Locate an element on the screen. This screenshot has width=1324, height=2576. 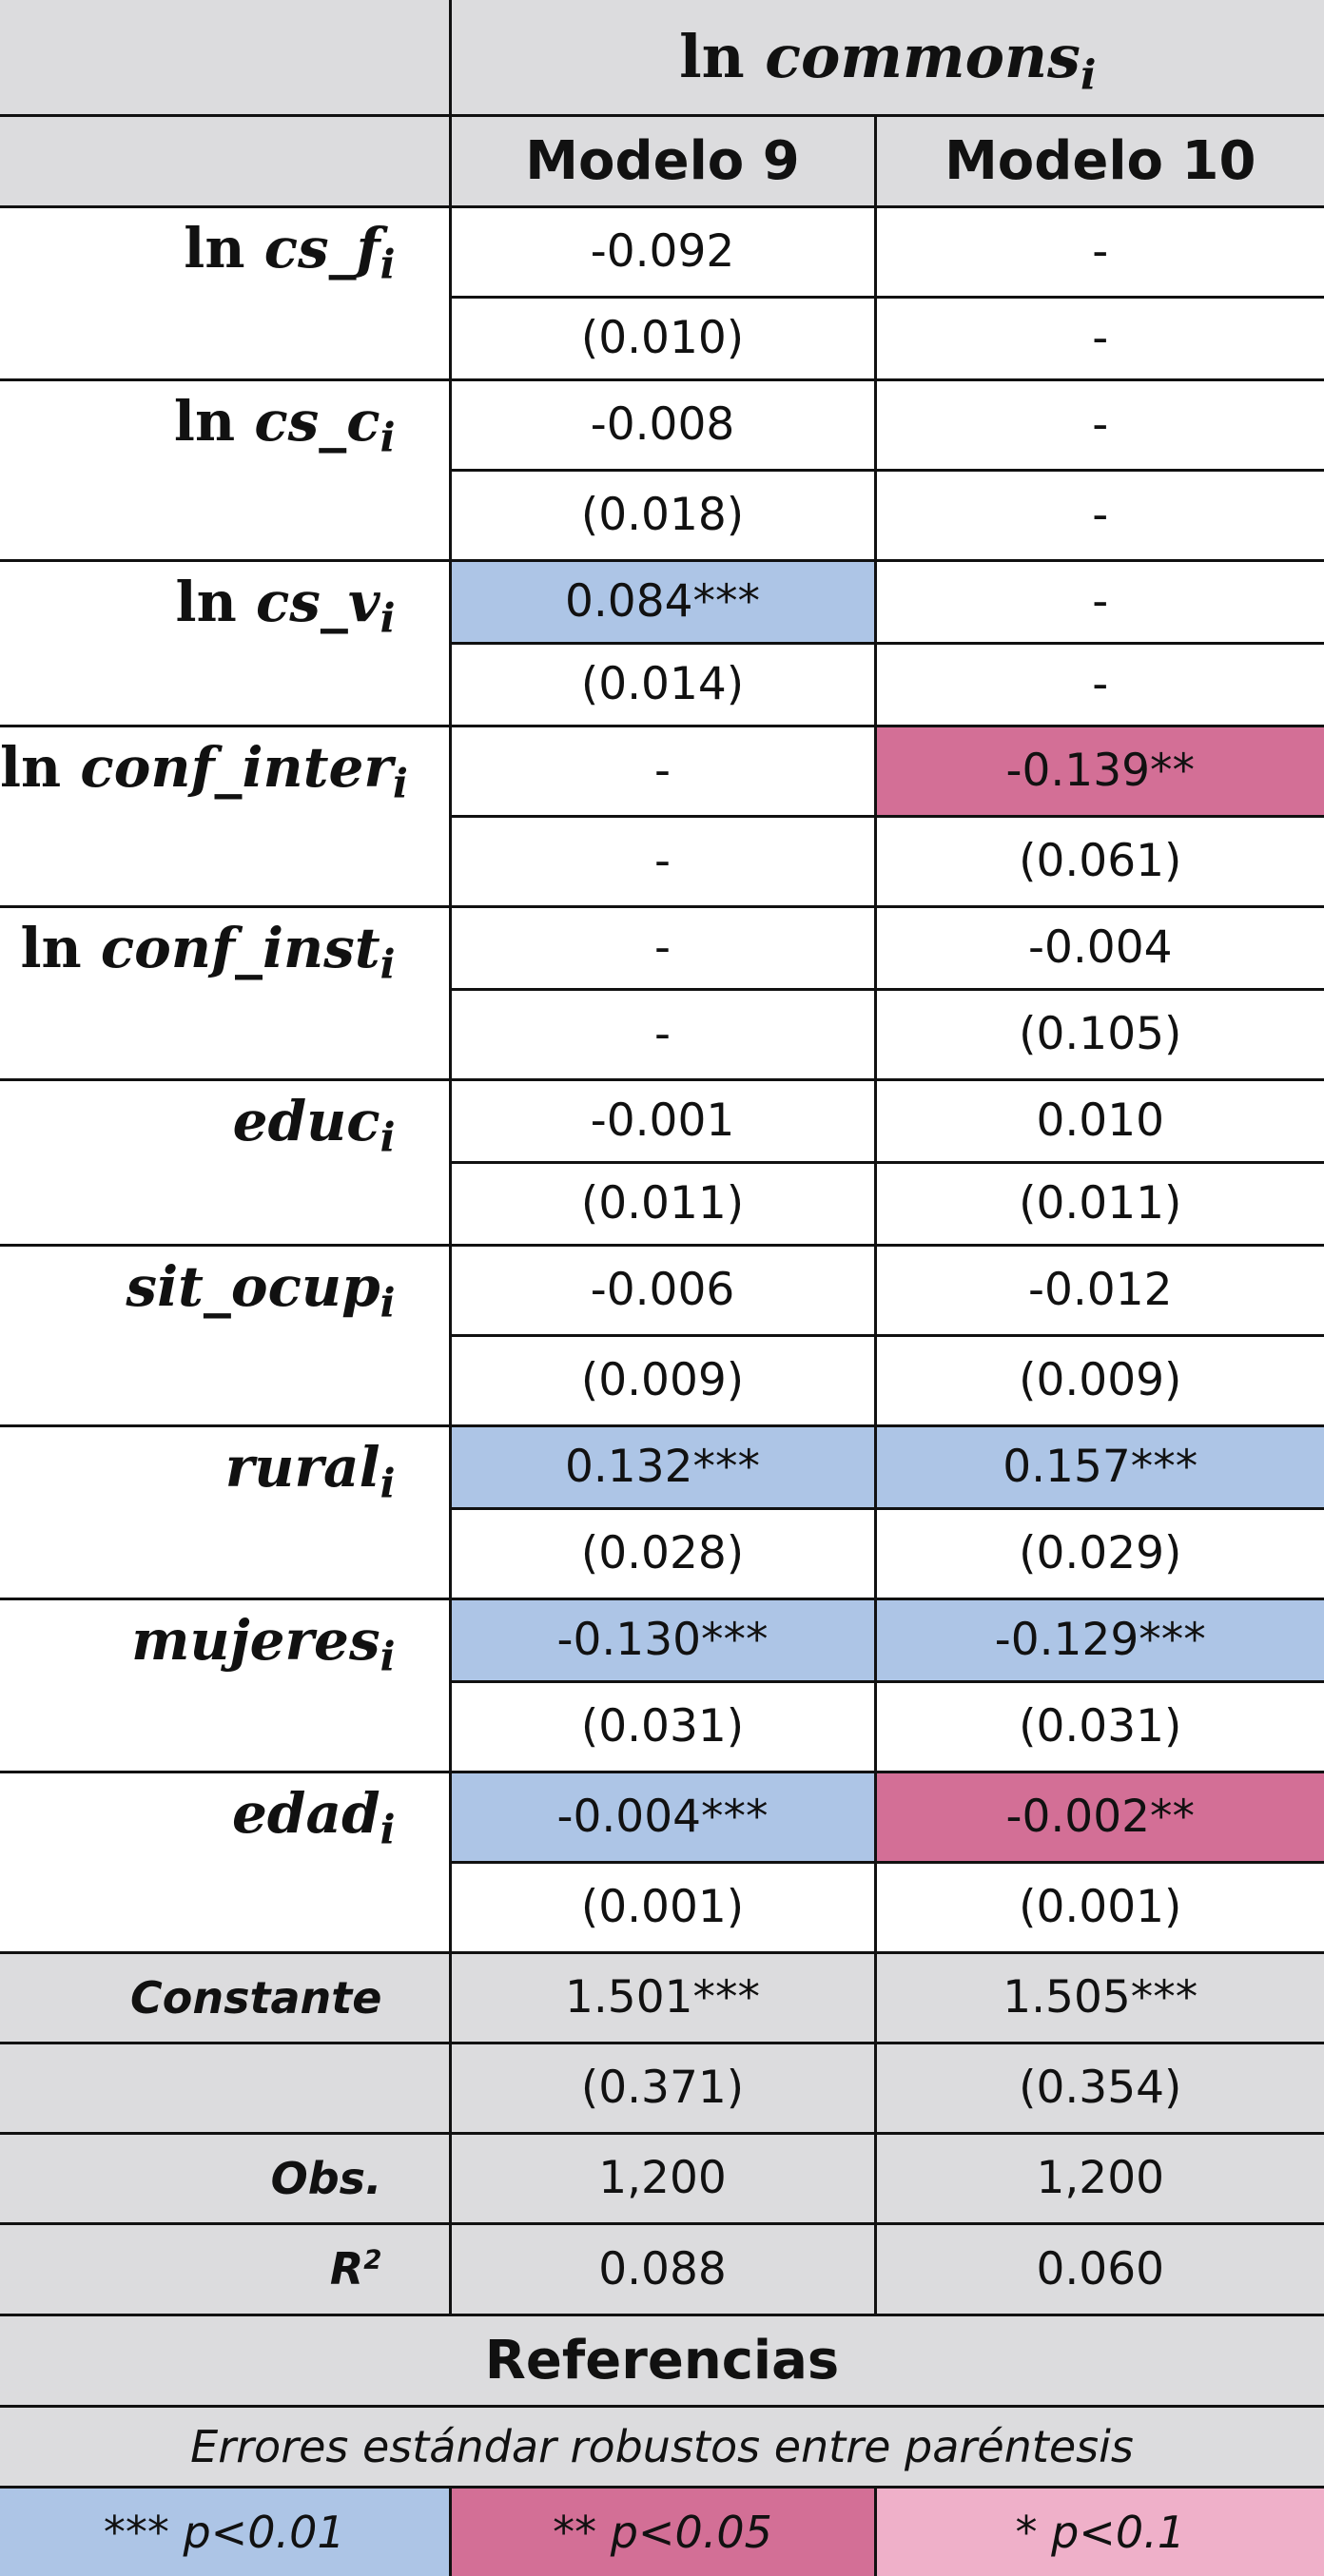
constant-label: Constante is located at coordinates (226, 1997).